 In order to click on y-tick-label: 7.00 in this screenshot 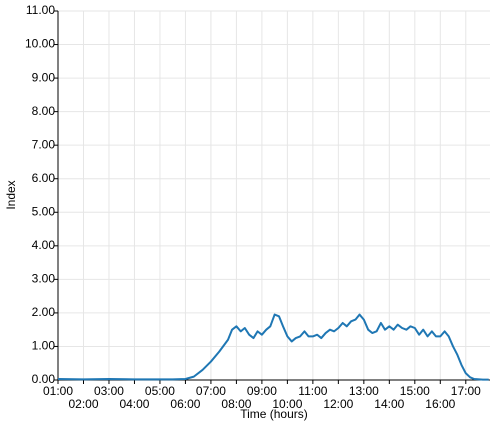, I will do `click(44, 144)`.